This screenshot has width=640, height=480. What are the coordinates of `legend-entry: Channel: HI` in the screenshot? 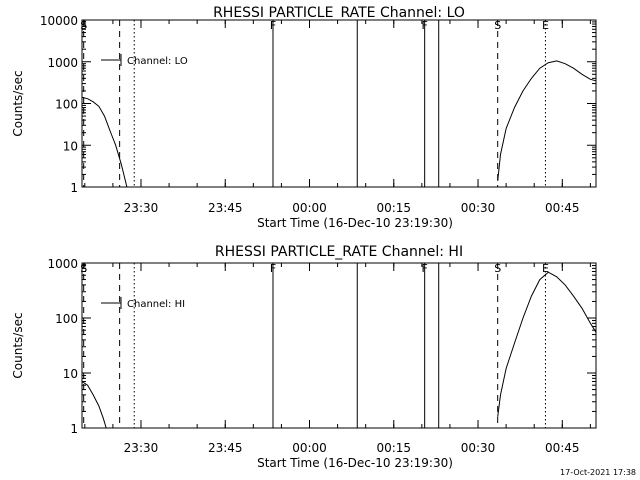 It's located at (156, 304).